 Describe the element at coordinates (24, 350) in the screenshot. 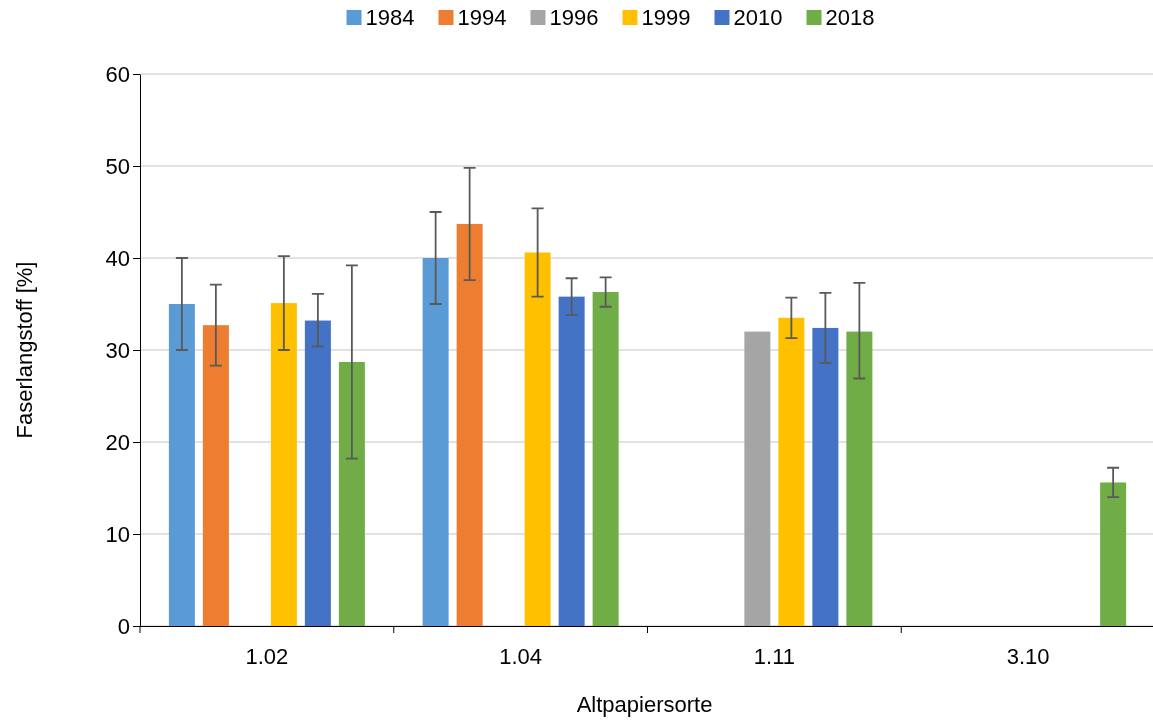

I see `y-axis-title: Faserlangstoff [%]` at that location.